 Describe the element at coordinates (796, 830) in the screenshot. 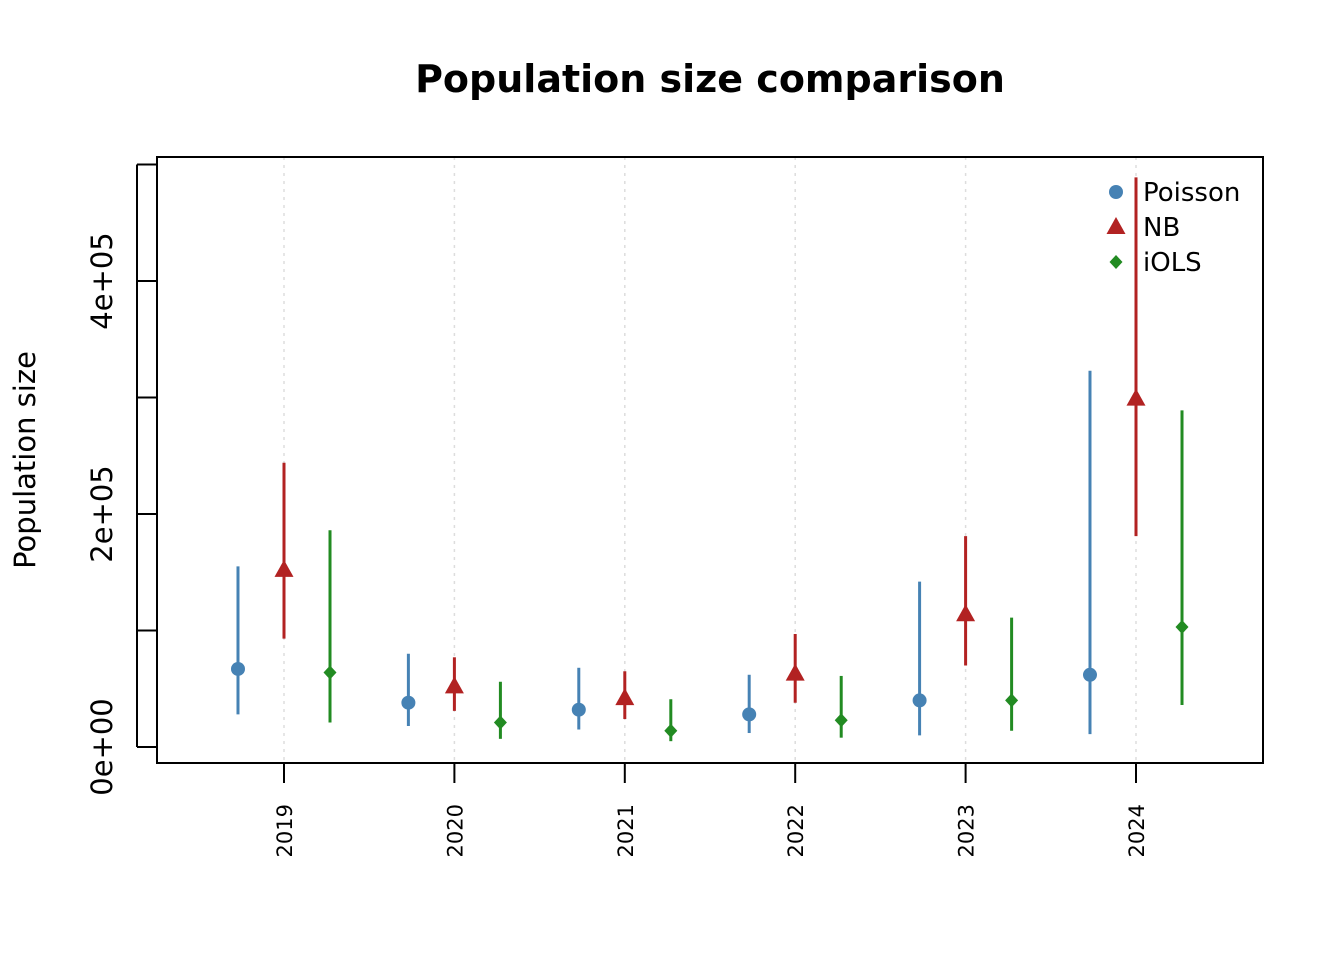

I see `x-tick-label-2022: 2022` at that location.